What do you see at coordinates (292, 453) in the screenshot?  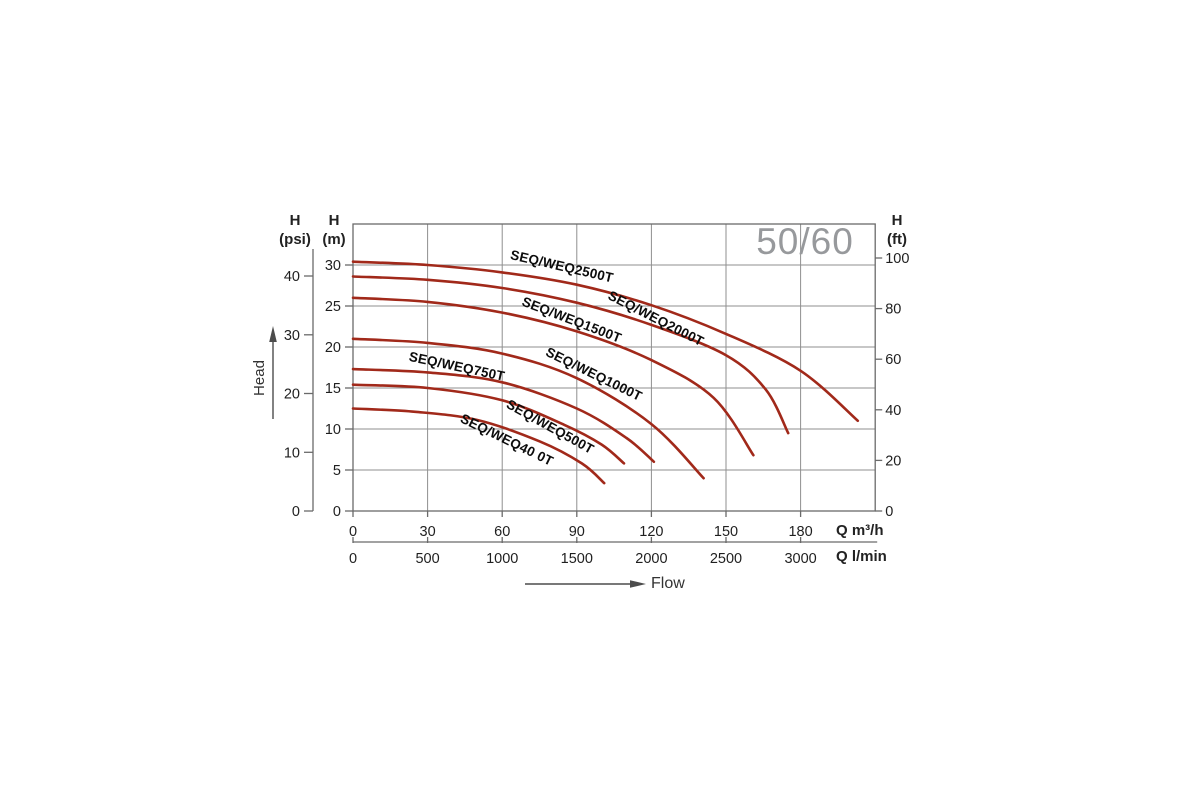 I see `psi-tick-label: 10` at bounding box center [292, 453].